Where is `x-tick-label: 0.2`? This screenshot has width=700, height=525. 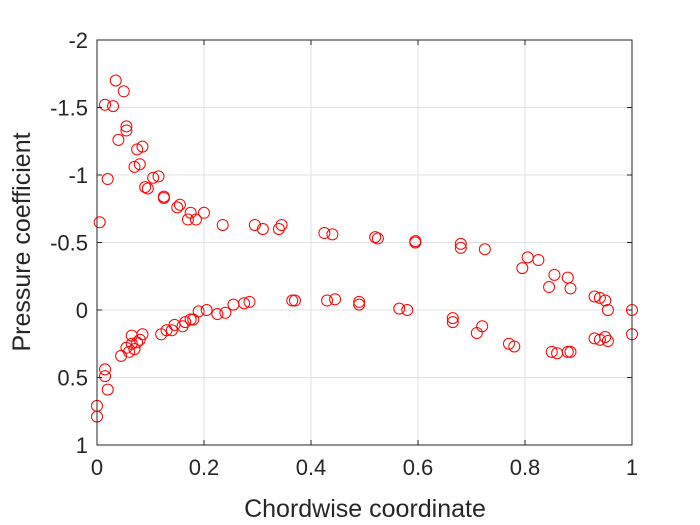 x-tick-label: 0.2 is located at coordinates (204, 467).